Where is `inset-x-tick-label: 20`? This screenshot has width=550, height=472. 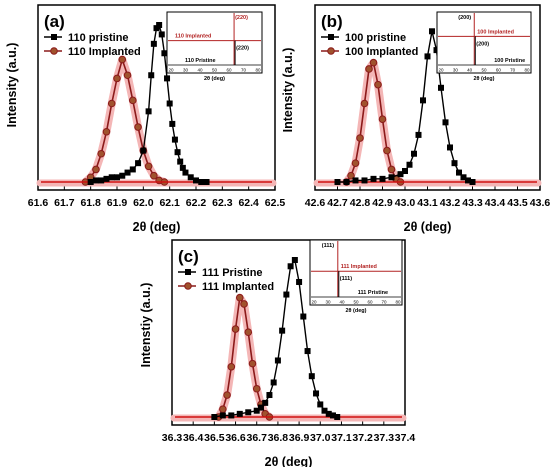 inset-x-tick-label: 20 is located at coordinates (171, 70).